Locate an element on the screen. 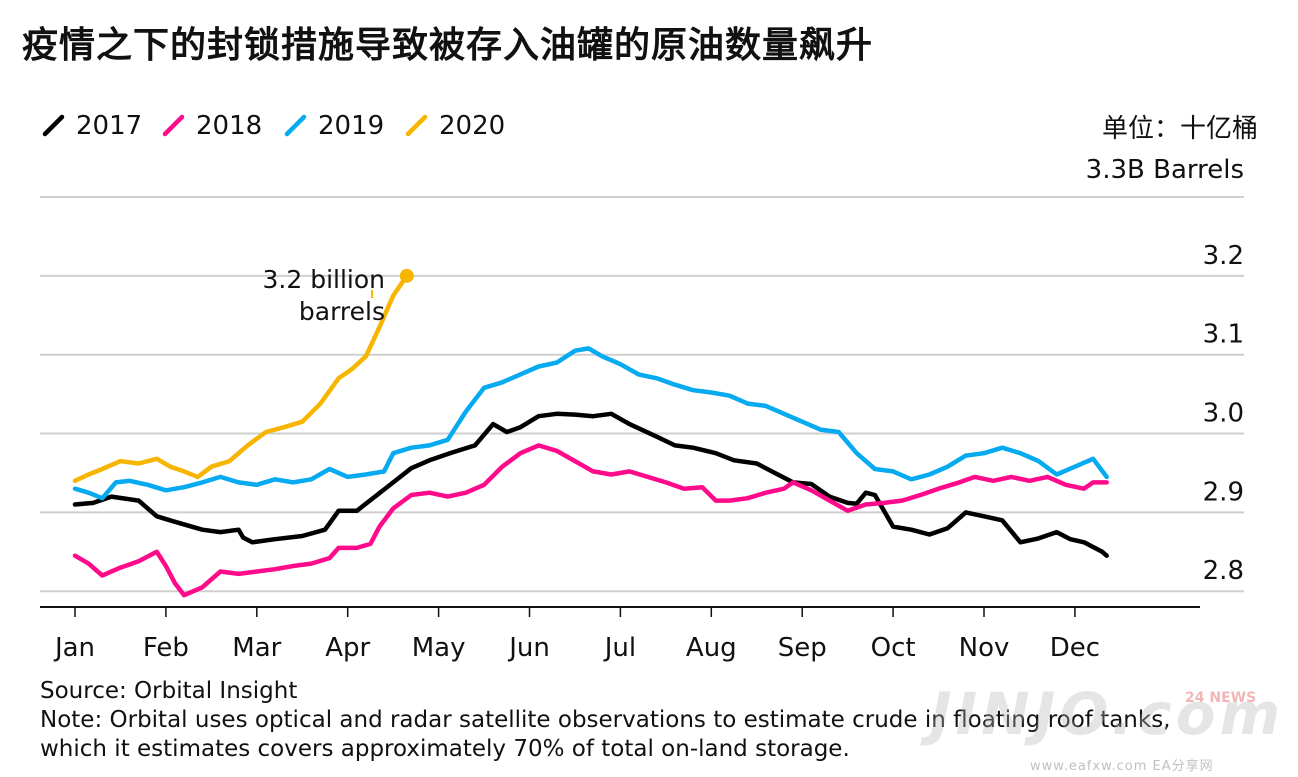 The image size is (1298, 777). x-axis-labels: Jan Feb Mar Apr May Jun Jul Aug Sep Oct Nov Dec is located at coordinates (576, 648).